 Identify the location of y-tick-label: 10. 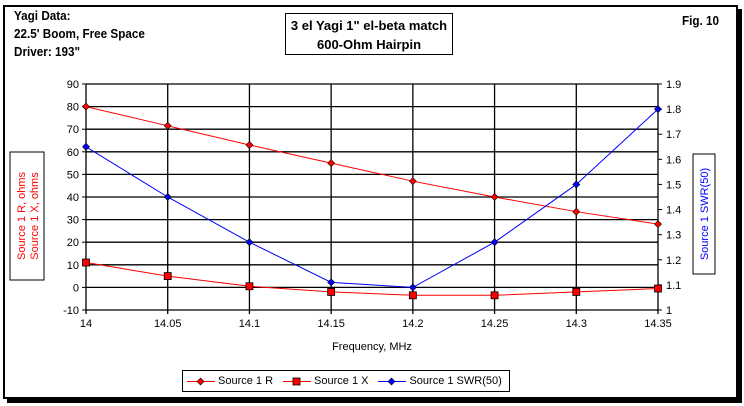
(73, 266).